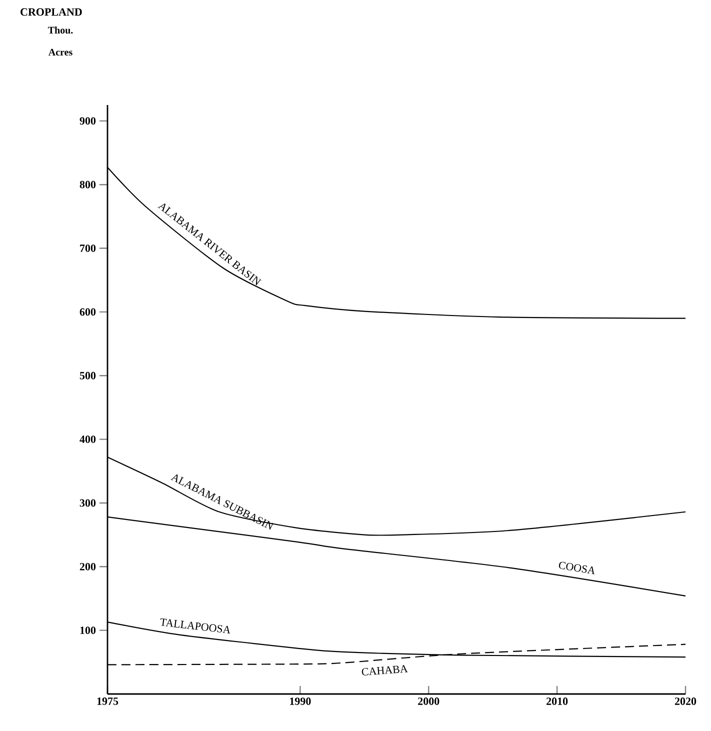 The height and width of the screenshot is (731, 711). What do you see at coordinates (577, 568) in the screenshot?
I see `text: COOSA` at bounding box center [577, 568].